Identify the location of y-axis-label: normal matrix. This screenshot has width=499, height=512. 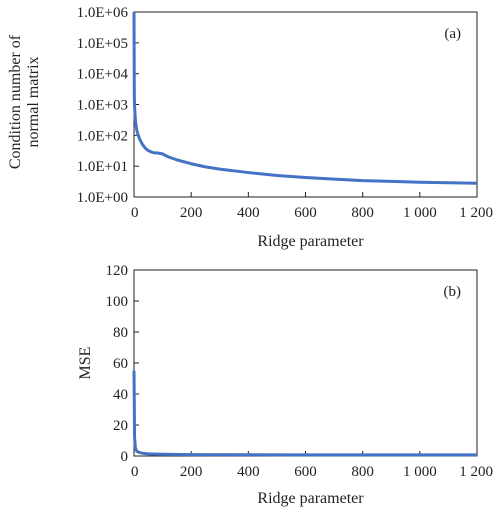
(33, 101).